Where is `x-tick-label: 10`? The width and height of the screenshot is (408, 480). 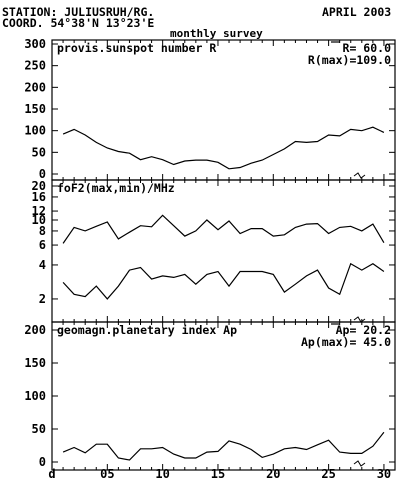
x-tick-label: 10 is located at coordinates (162, 473).